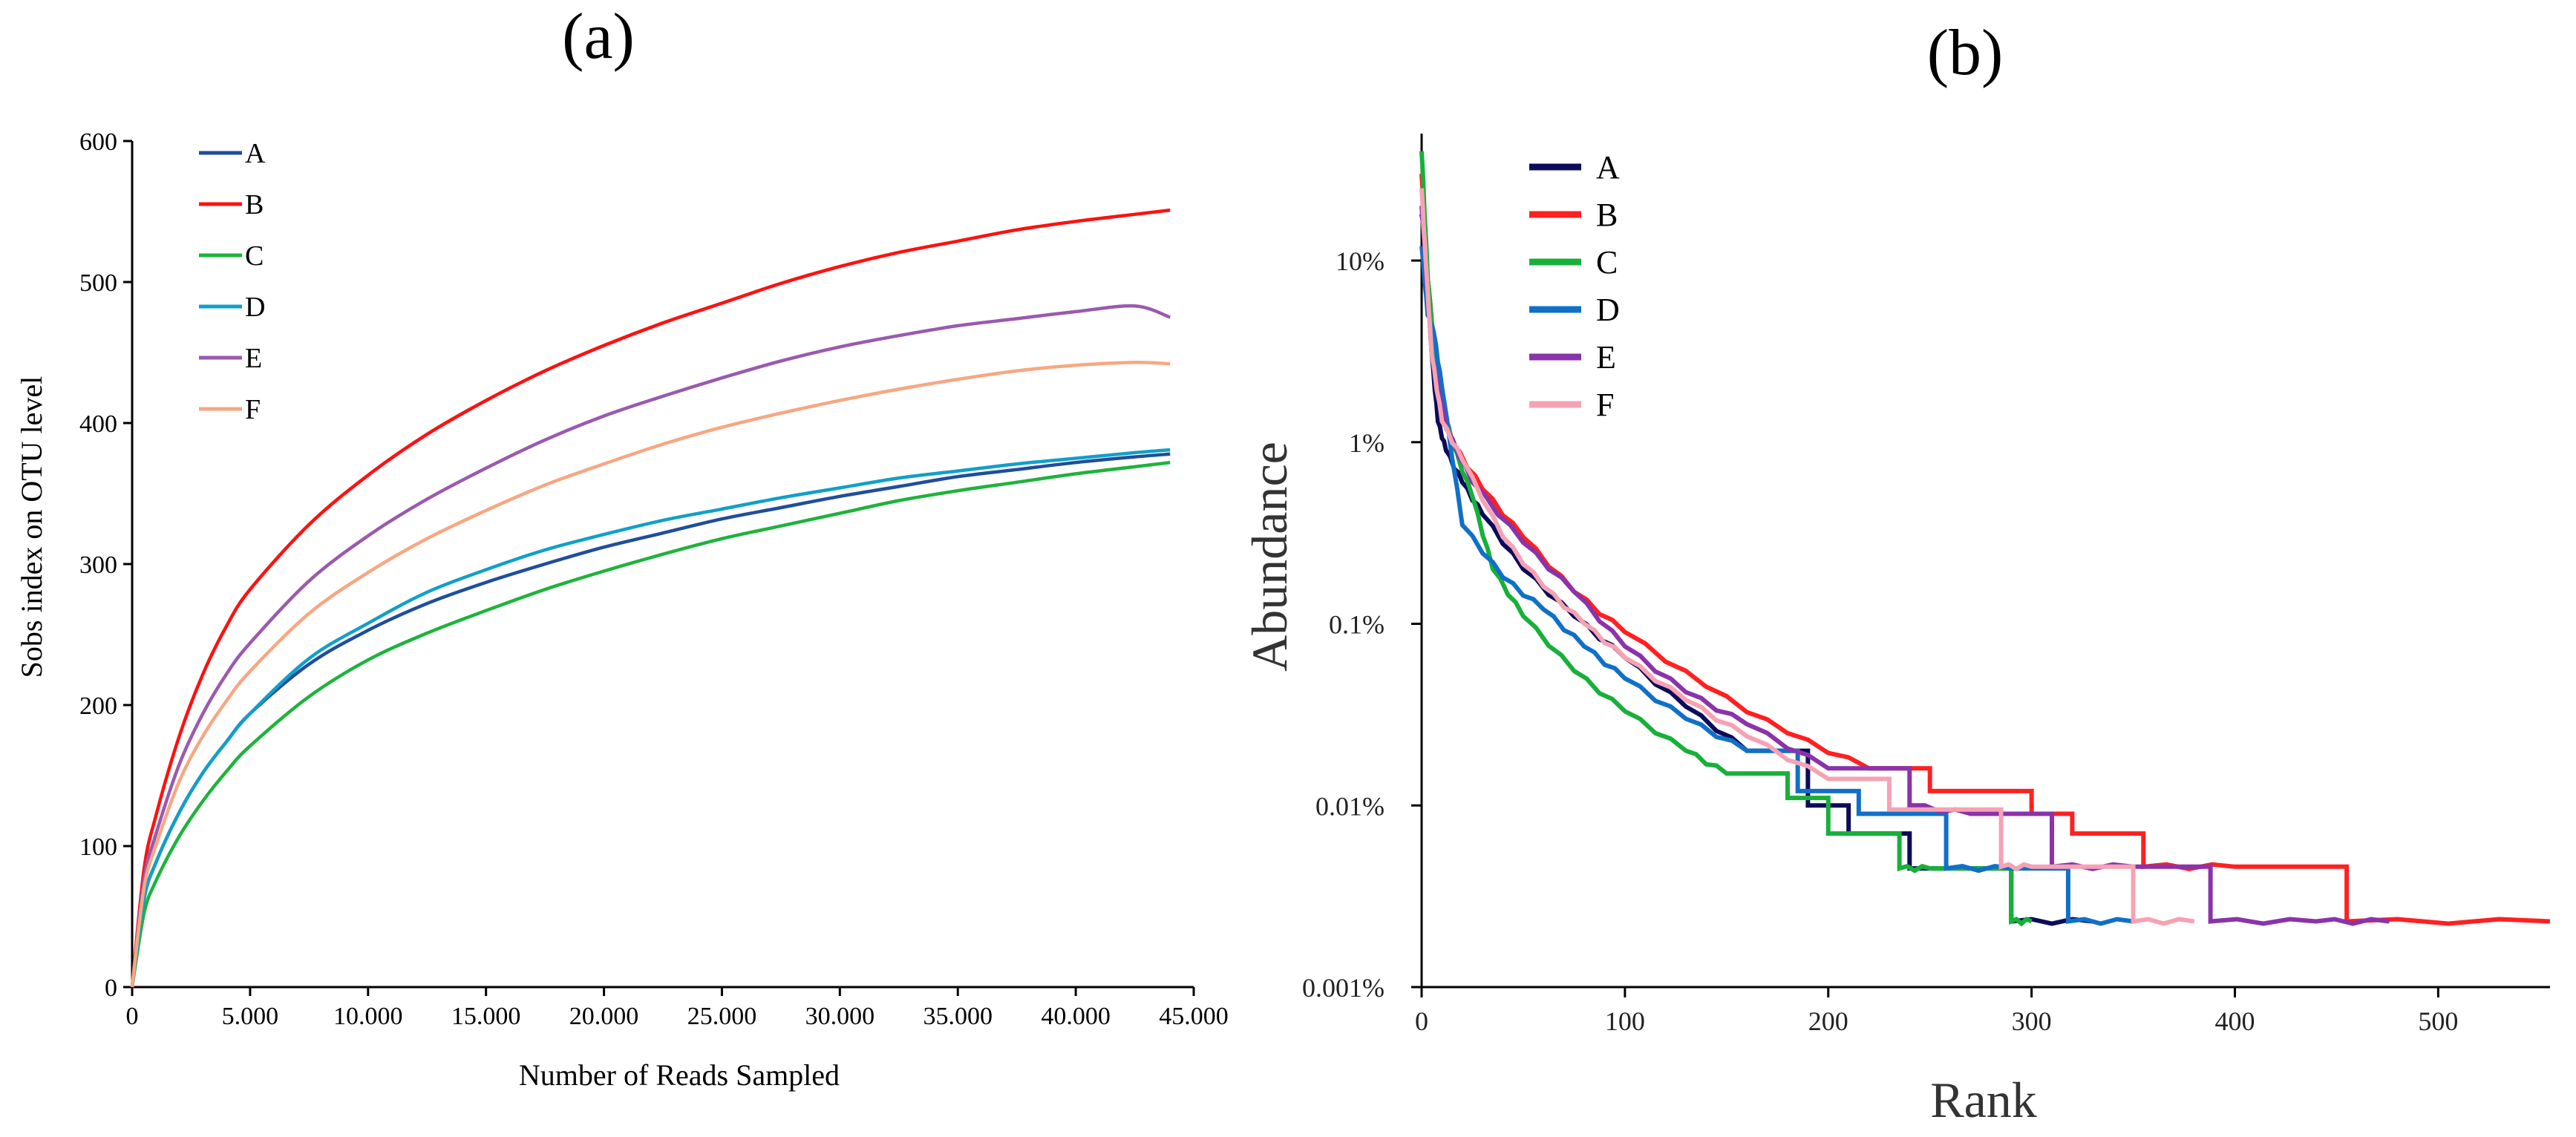 This screenshot has width=2576, height=1137. Describe the element at coordinates (98, 142) in the screenshot. I see `panel-a-y-tick-label: 600` at that location.